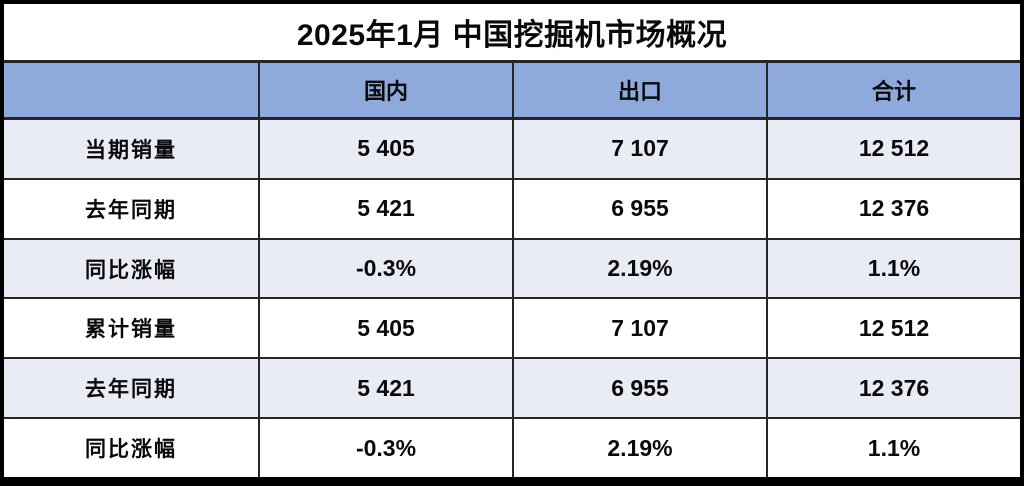 The width and height of the screenshot is (1024, 486). Describe the element at coordinates (385, 90) in the screenshot. I see `header-cell-domestic: 国内` at that location.